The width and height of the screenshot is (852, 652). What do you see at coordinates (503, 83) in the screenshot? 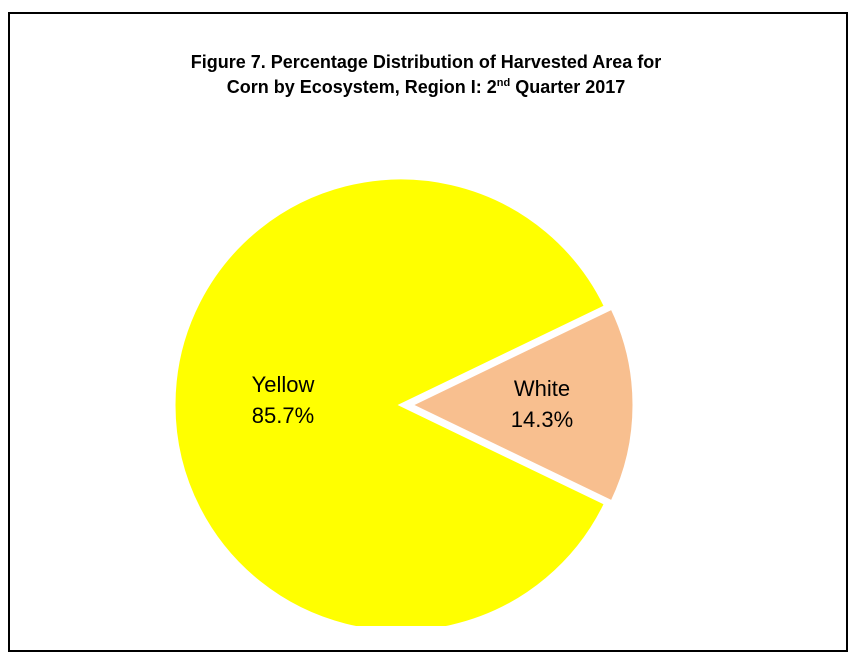
I see `title-line-2-sup: nd` at bounding box center [503, 83].